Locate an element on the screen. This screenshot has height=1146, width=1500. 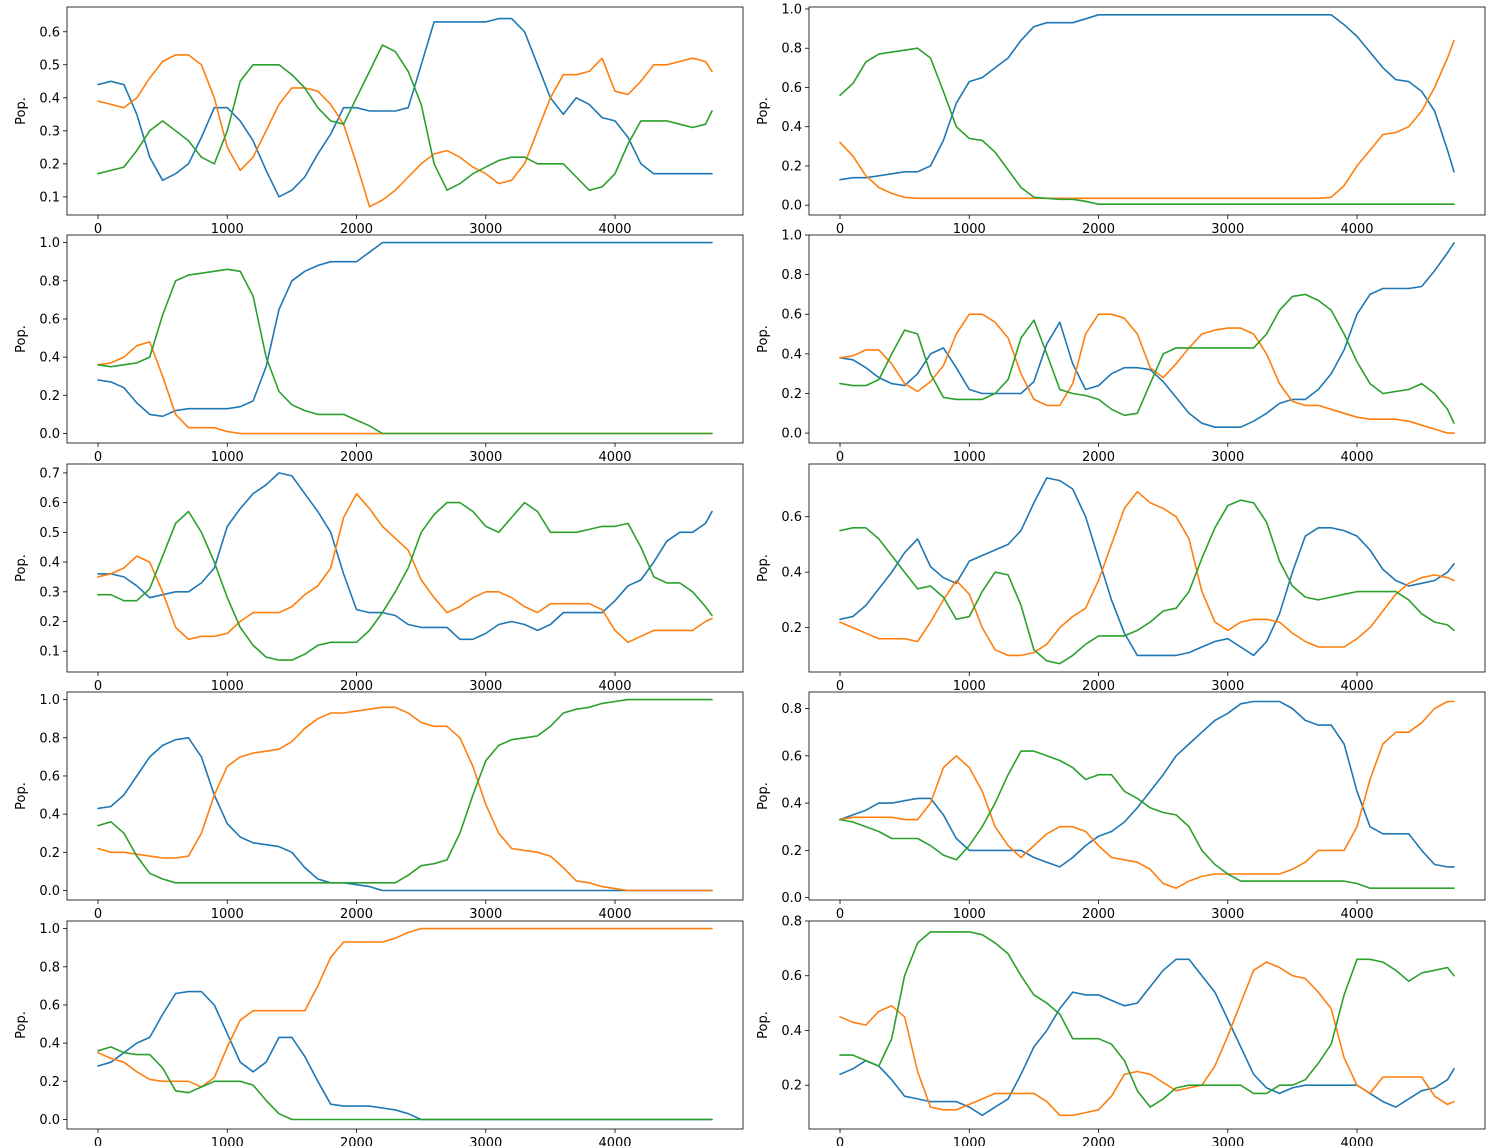
subplot-8: 0 1000 2000 3000 4000 0.0 0.2 0.4 0.6 0.8 Pop. is located at coordinates (1121, 806).